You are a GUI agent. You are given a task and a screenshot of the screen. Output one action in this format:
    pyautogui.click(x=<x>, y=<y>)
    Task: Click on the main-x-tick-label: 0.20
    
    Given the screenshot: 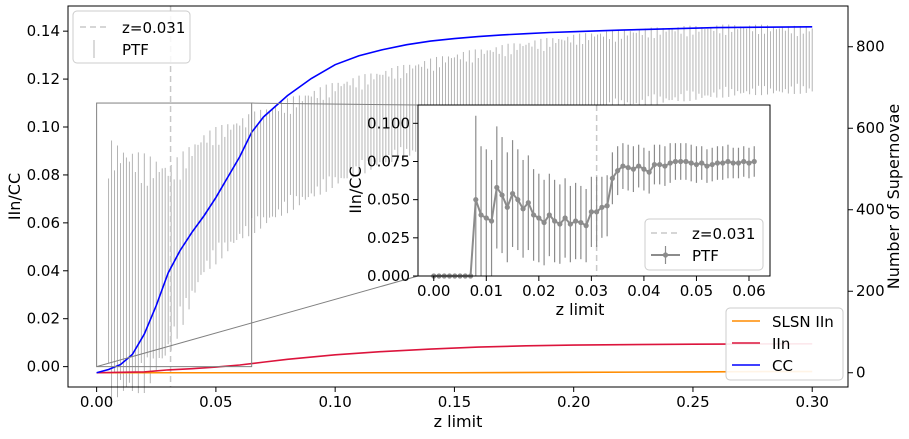 What is the action you would take?
    pyautogui.click(x=573, y=402)
    